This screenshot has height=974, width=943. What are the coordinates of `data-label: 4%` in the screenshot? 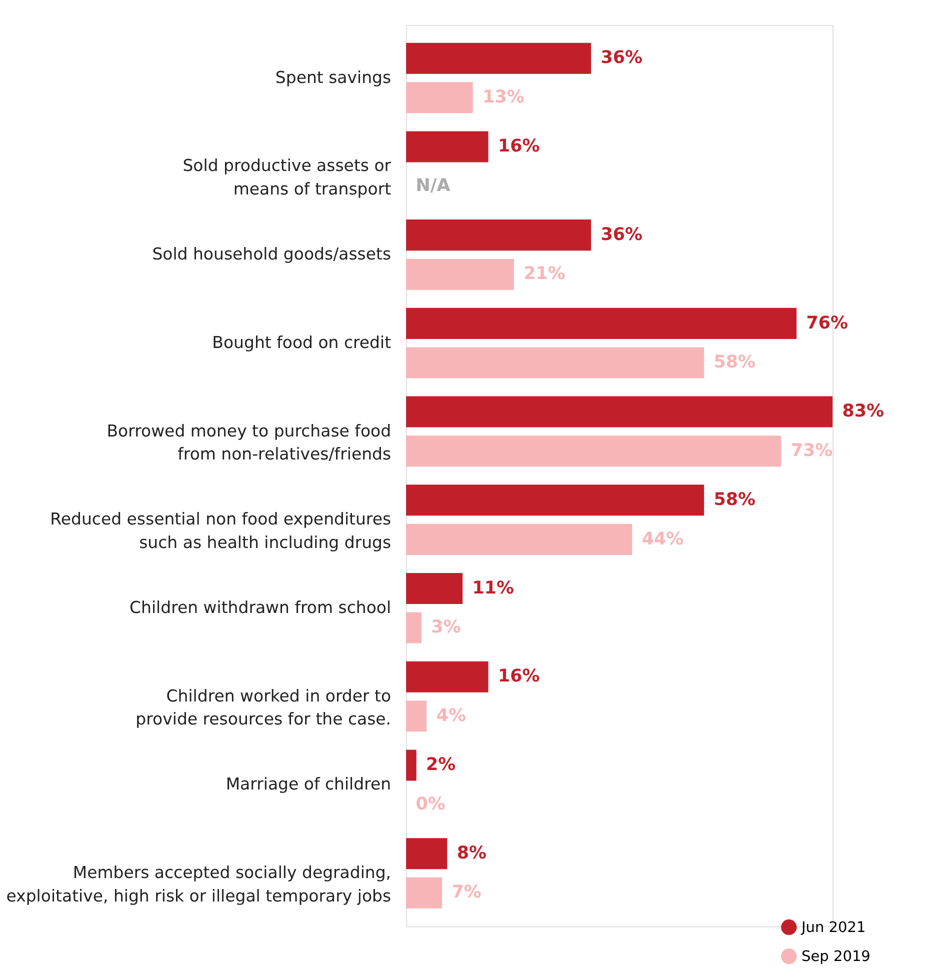 It's located at (451, 716).